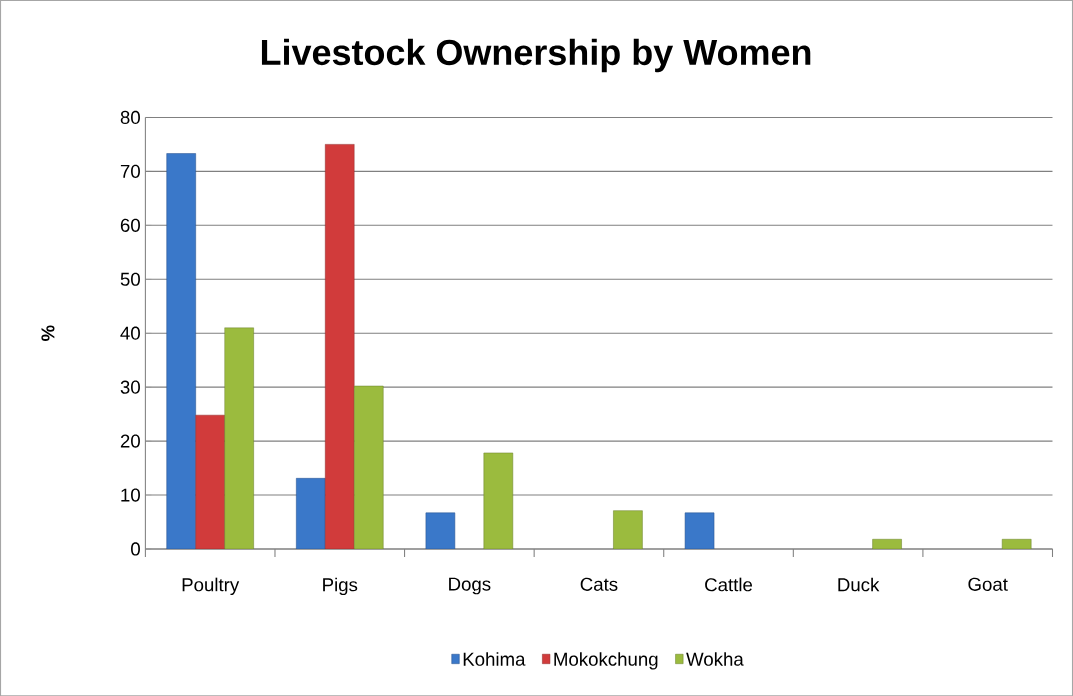 The image size is (1073, 696). Describe the element at coordinates (729, 584) in the screenshot. I see `x-tick-label: Cattle` at that location.